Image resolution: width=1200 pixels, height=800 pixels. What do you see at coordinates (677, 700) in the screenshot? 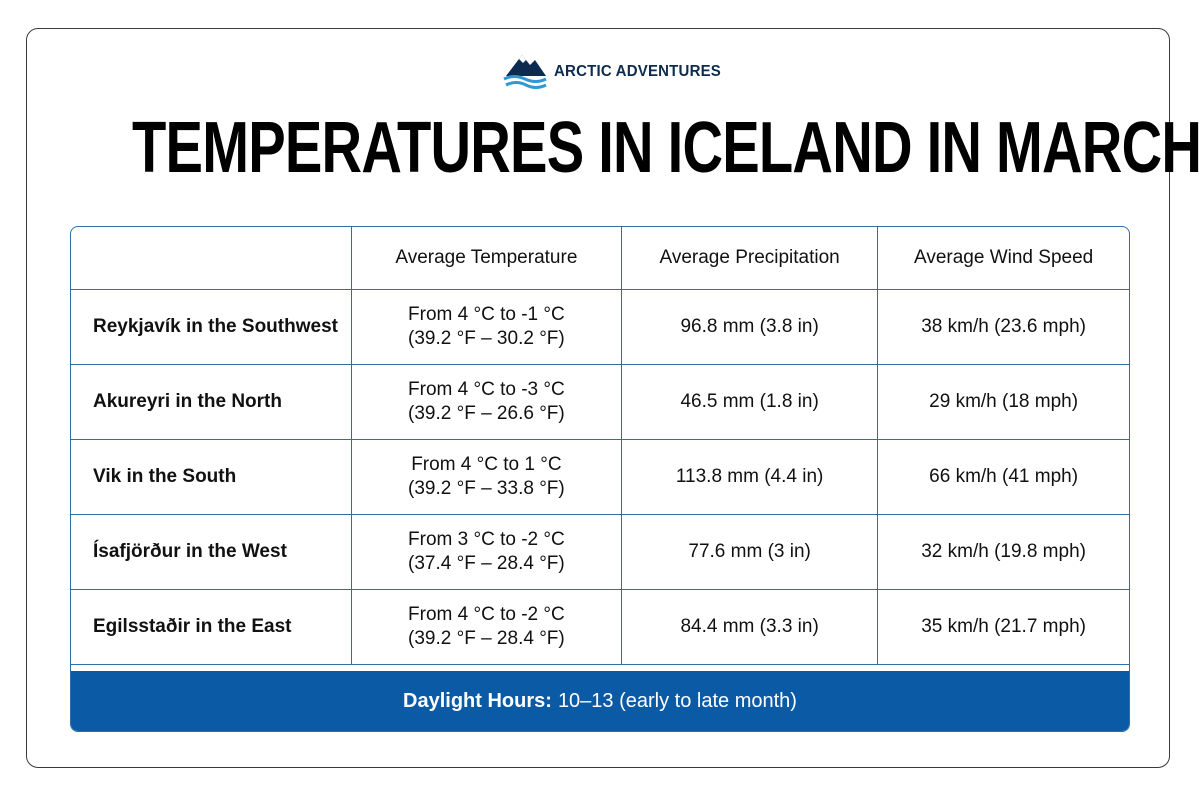
I see `daylight-hours-value: 10–13 (early to late month)` at bounding box center [677, 700].